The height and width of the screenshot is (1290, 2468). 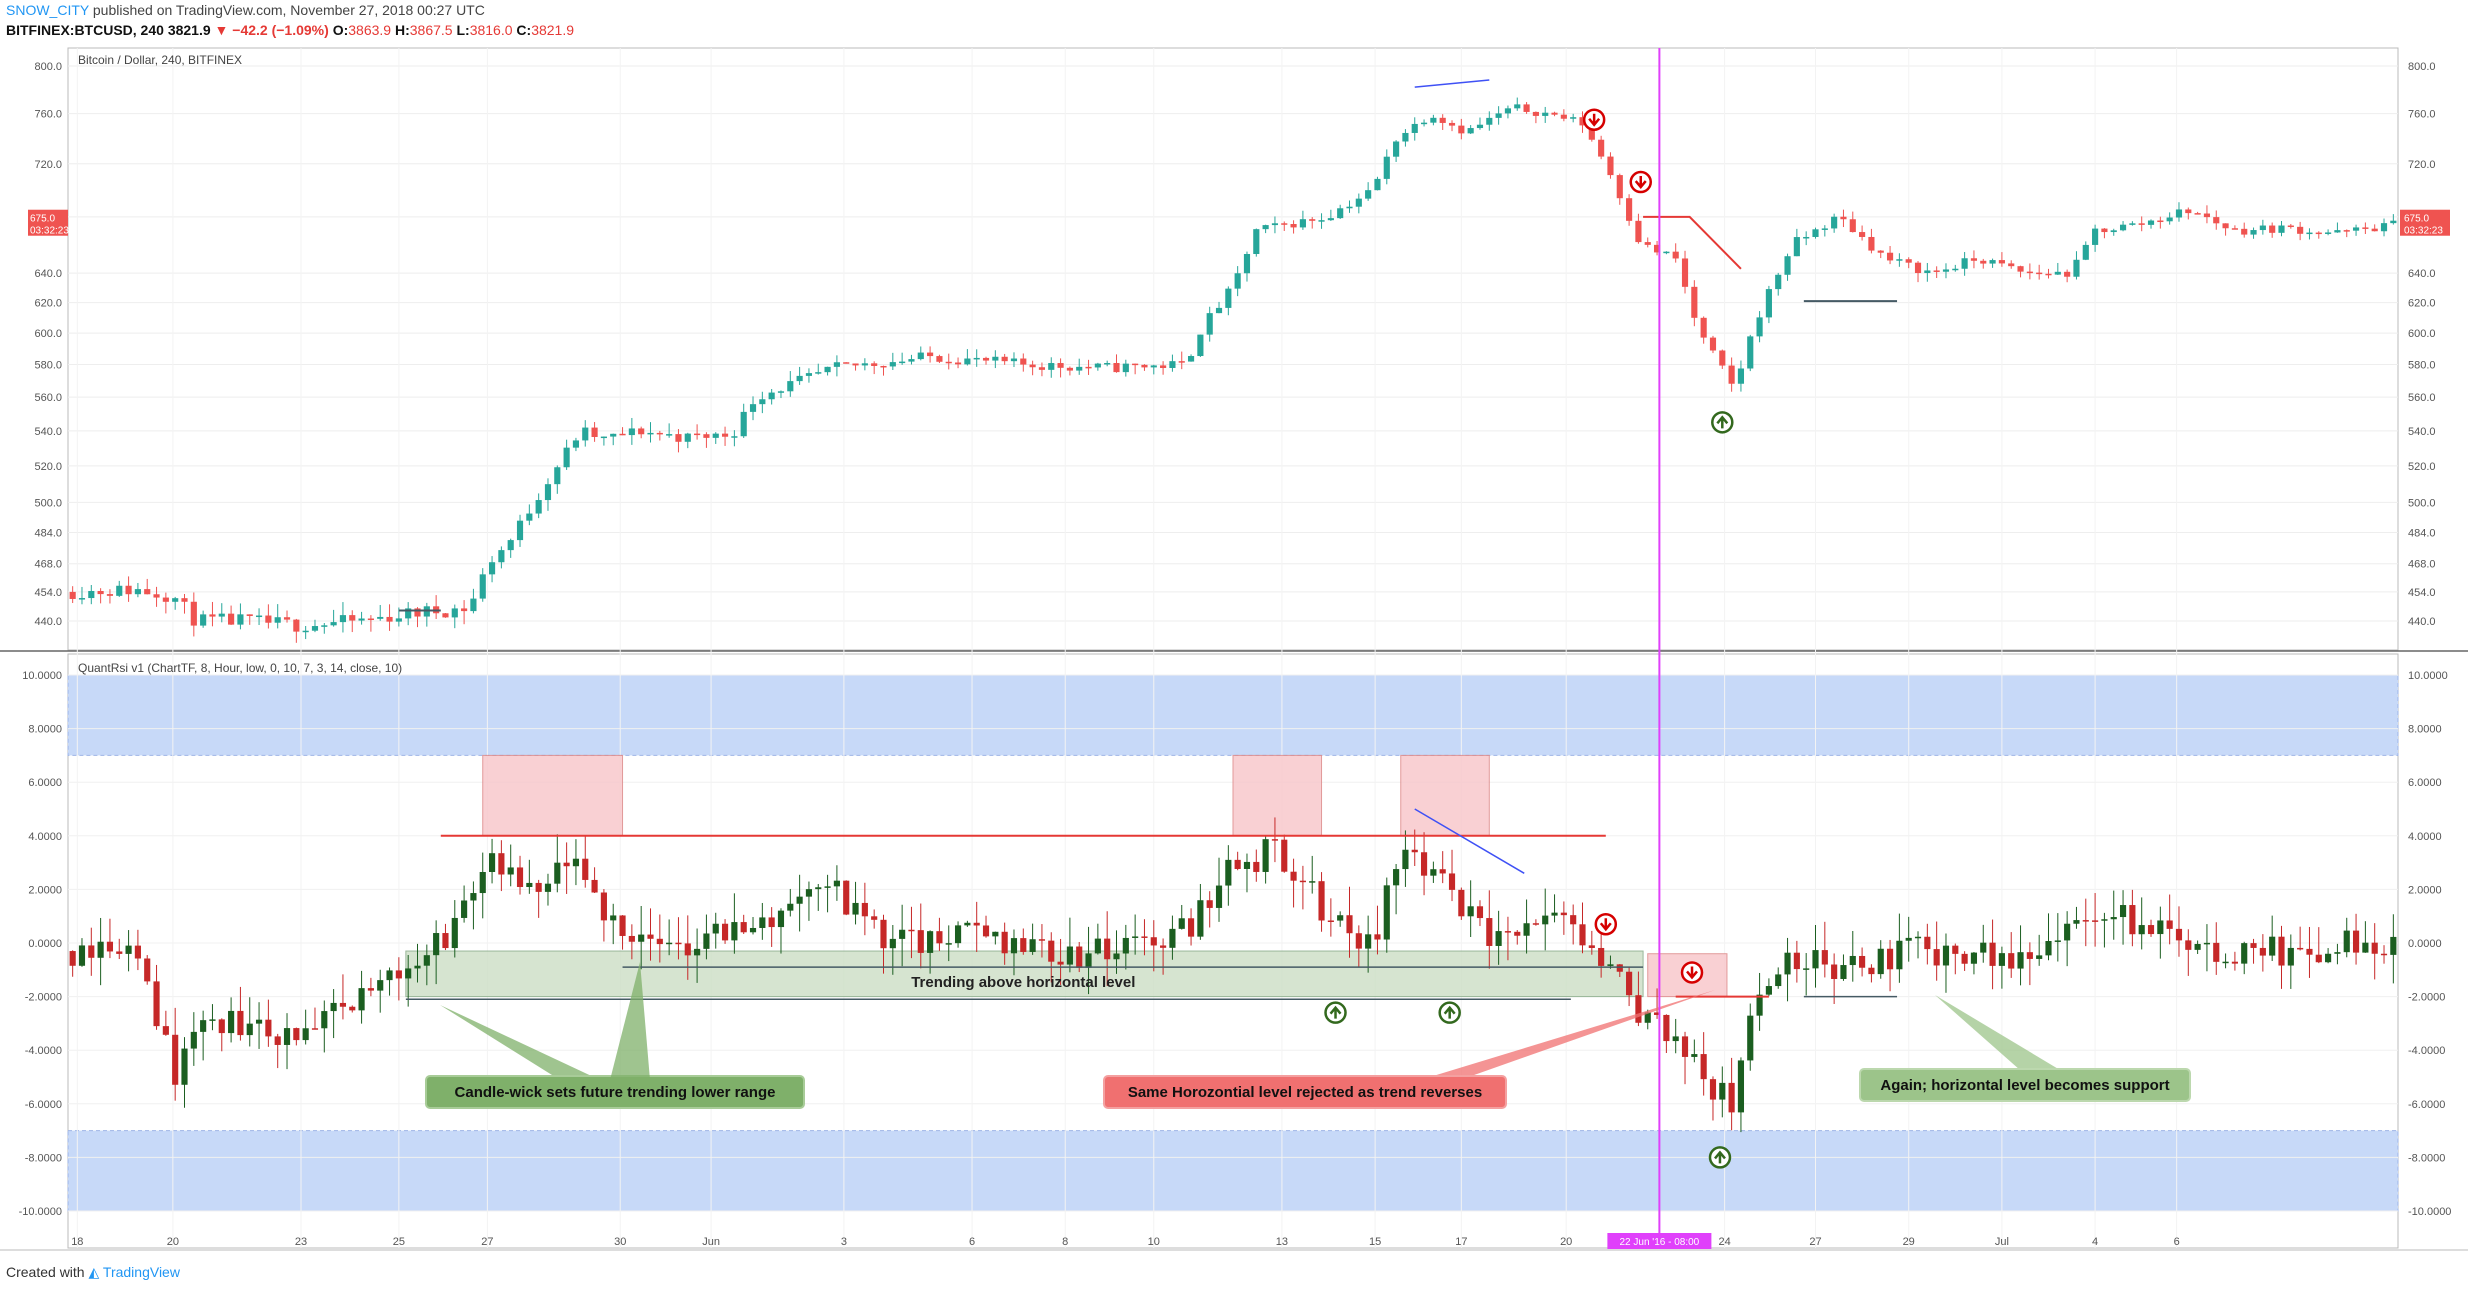 I want to click on blue-trendline, so click(x=1469, y=841).